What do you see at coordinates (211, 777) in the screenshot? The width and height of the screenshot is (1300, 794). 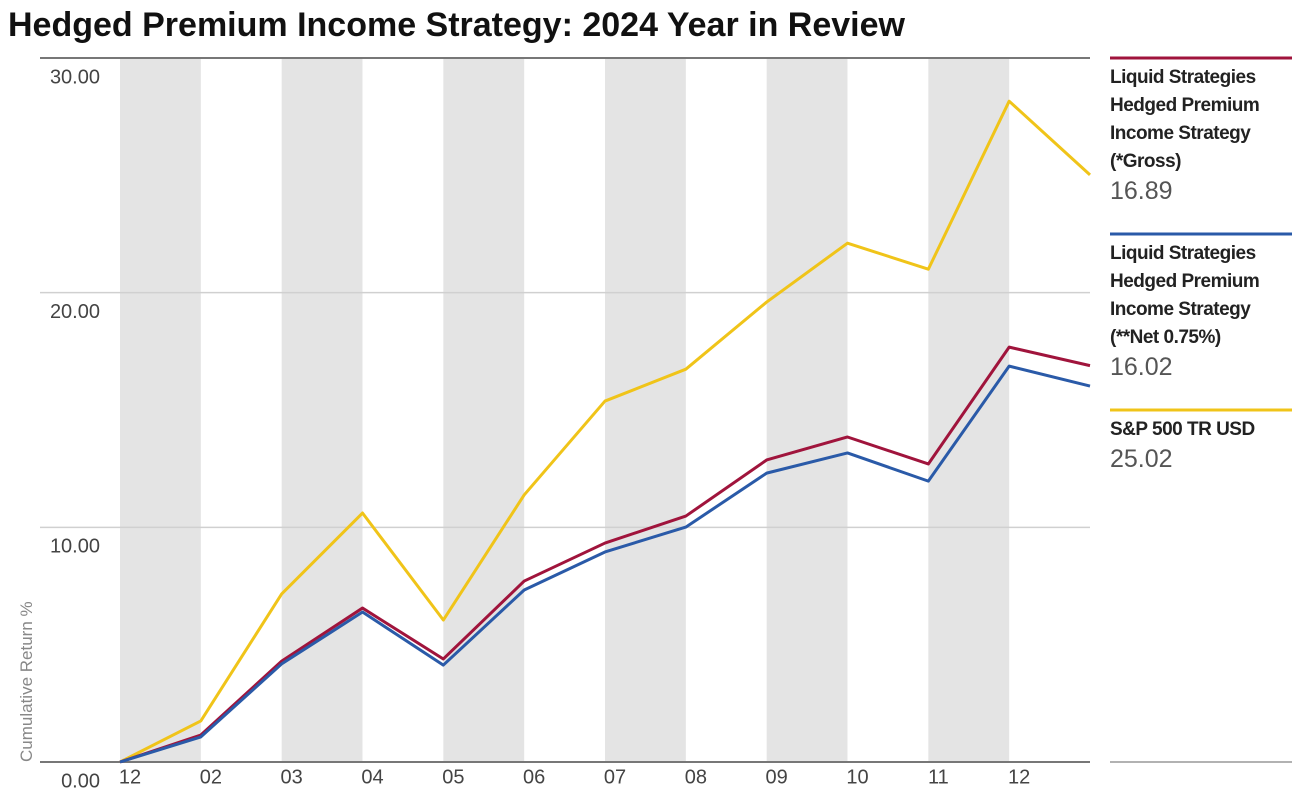 I see `x-tick-label: 02` at bounding box center [211, 777].